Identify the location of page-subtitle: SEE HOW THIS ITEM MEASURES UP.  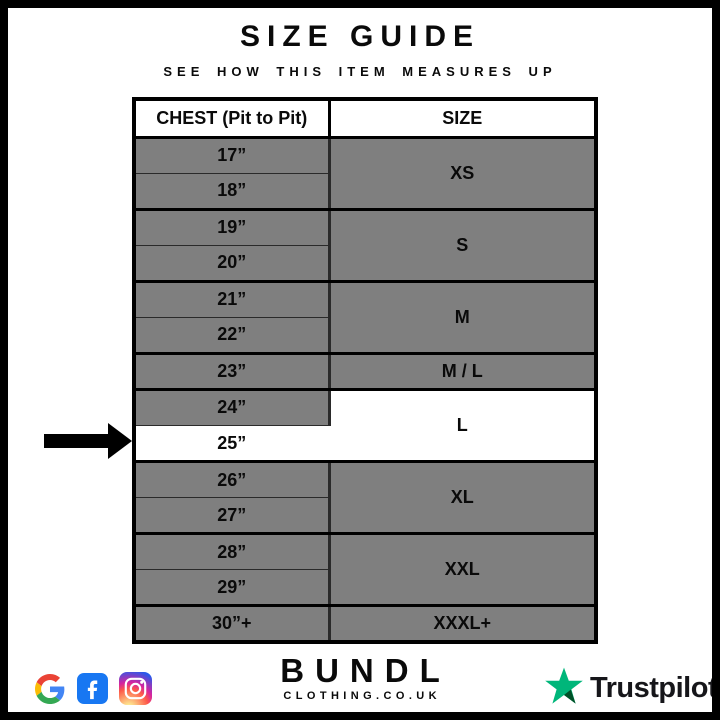
(360, 71).